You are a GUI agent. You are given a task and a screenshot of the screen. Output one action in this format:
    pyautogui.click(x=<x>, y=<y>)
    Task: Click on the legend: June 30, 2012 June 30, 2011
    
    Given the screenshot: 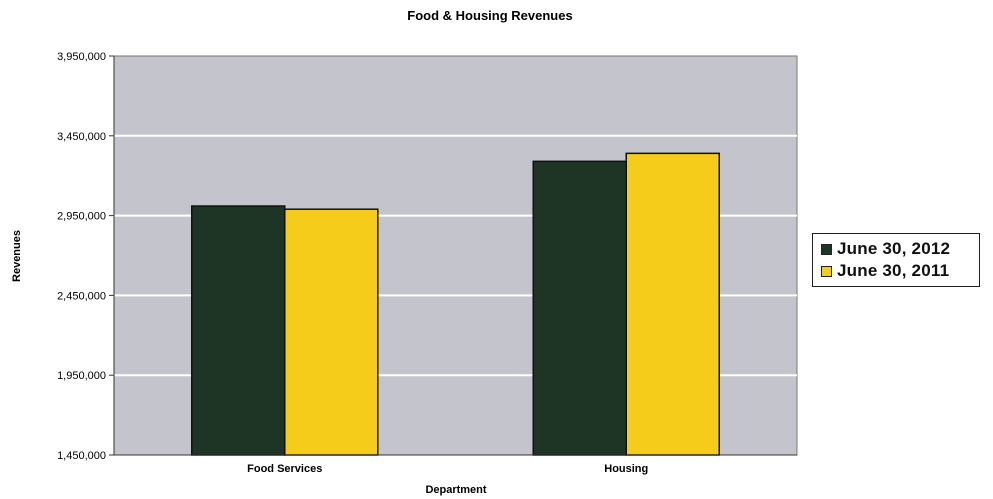 What is the action you would take?
    pyautogui.click(x=896, y=260)
    